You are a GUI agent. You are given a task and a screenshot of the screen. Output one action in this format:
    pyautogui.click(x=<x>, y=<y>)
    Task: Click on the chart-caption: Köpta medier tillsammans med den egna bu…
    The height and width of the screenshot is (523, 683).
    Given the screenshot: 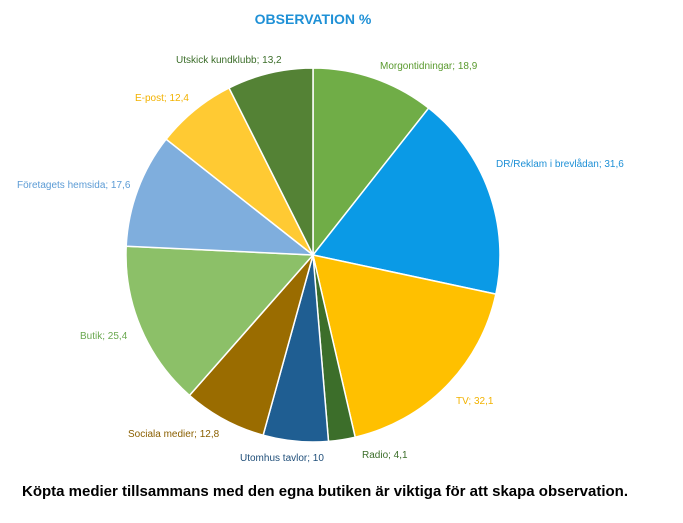 What is the action you would take?
    pyautogui.click(x=325, y=491)
    